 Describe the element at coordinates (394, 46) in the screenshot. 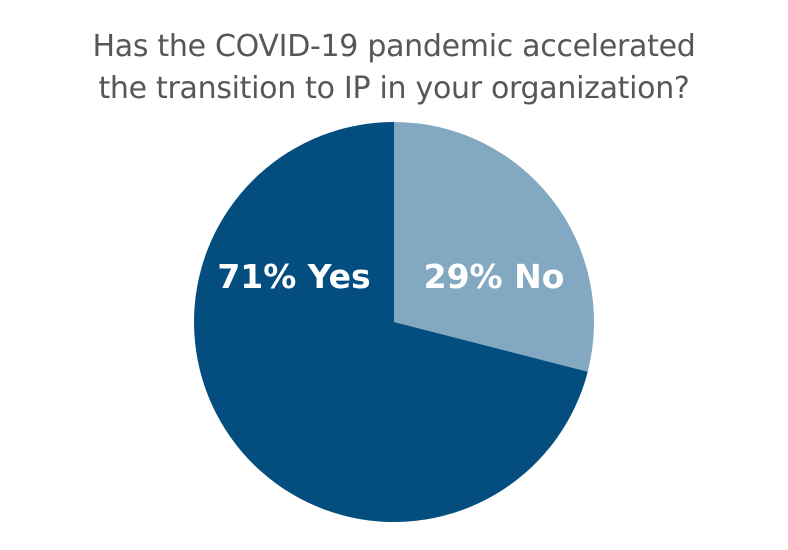

I see `chart-title-line-1: Has the COVID-19 pandemic accelerated` at that location.